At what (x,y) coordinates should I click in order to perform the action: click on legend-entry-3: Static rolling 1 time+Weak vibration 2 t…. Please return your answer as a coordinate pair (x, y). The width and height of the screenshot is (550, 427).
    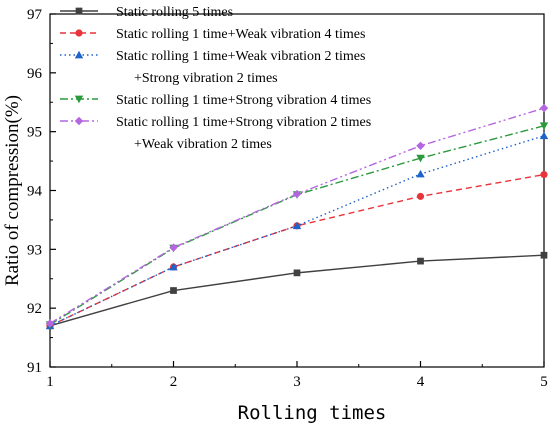
    Looking at the image, I should click on (212, 67).